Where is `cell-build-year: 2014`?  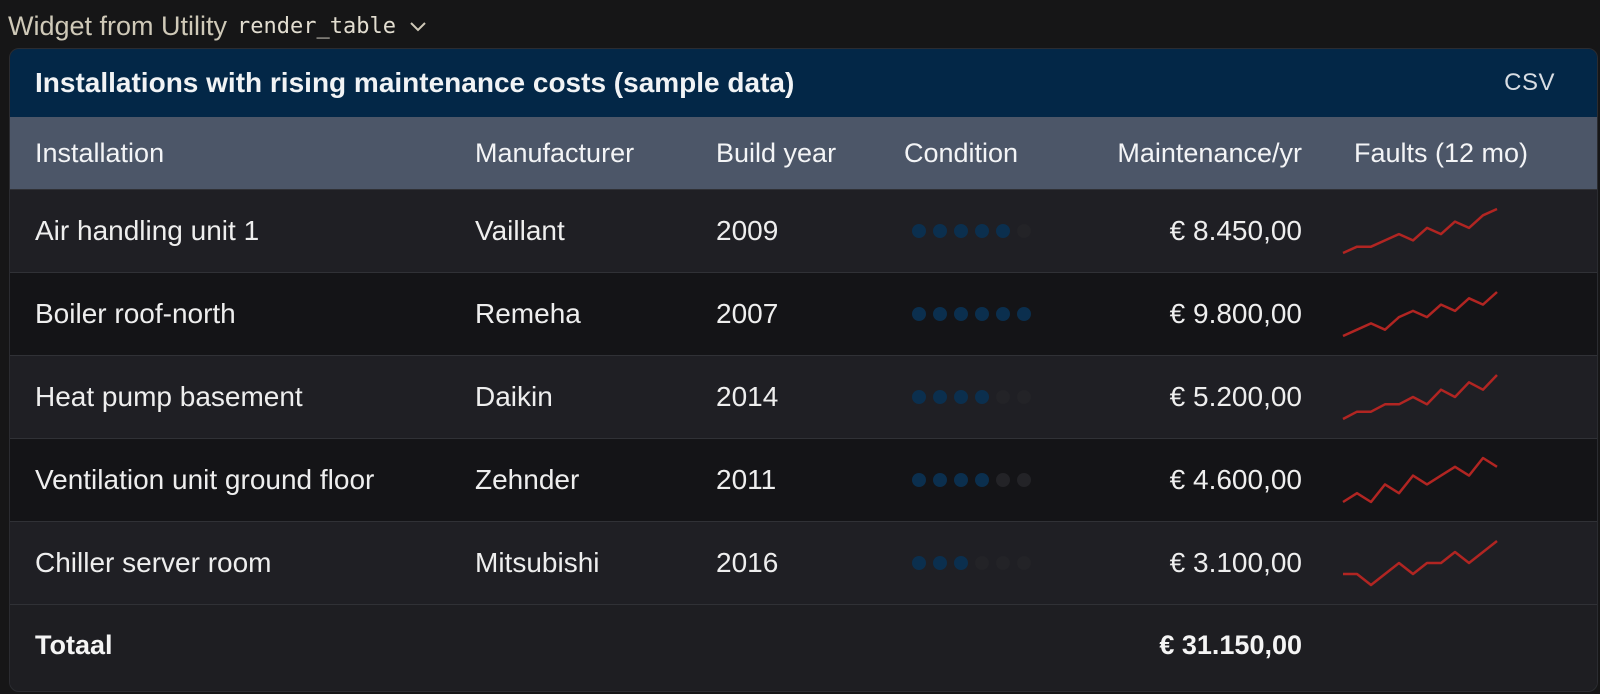
cell-build-year: 2014 is located at coordinates (810, 397).